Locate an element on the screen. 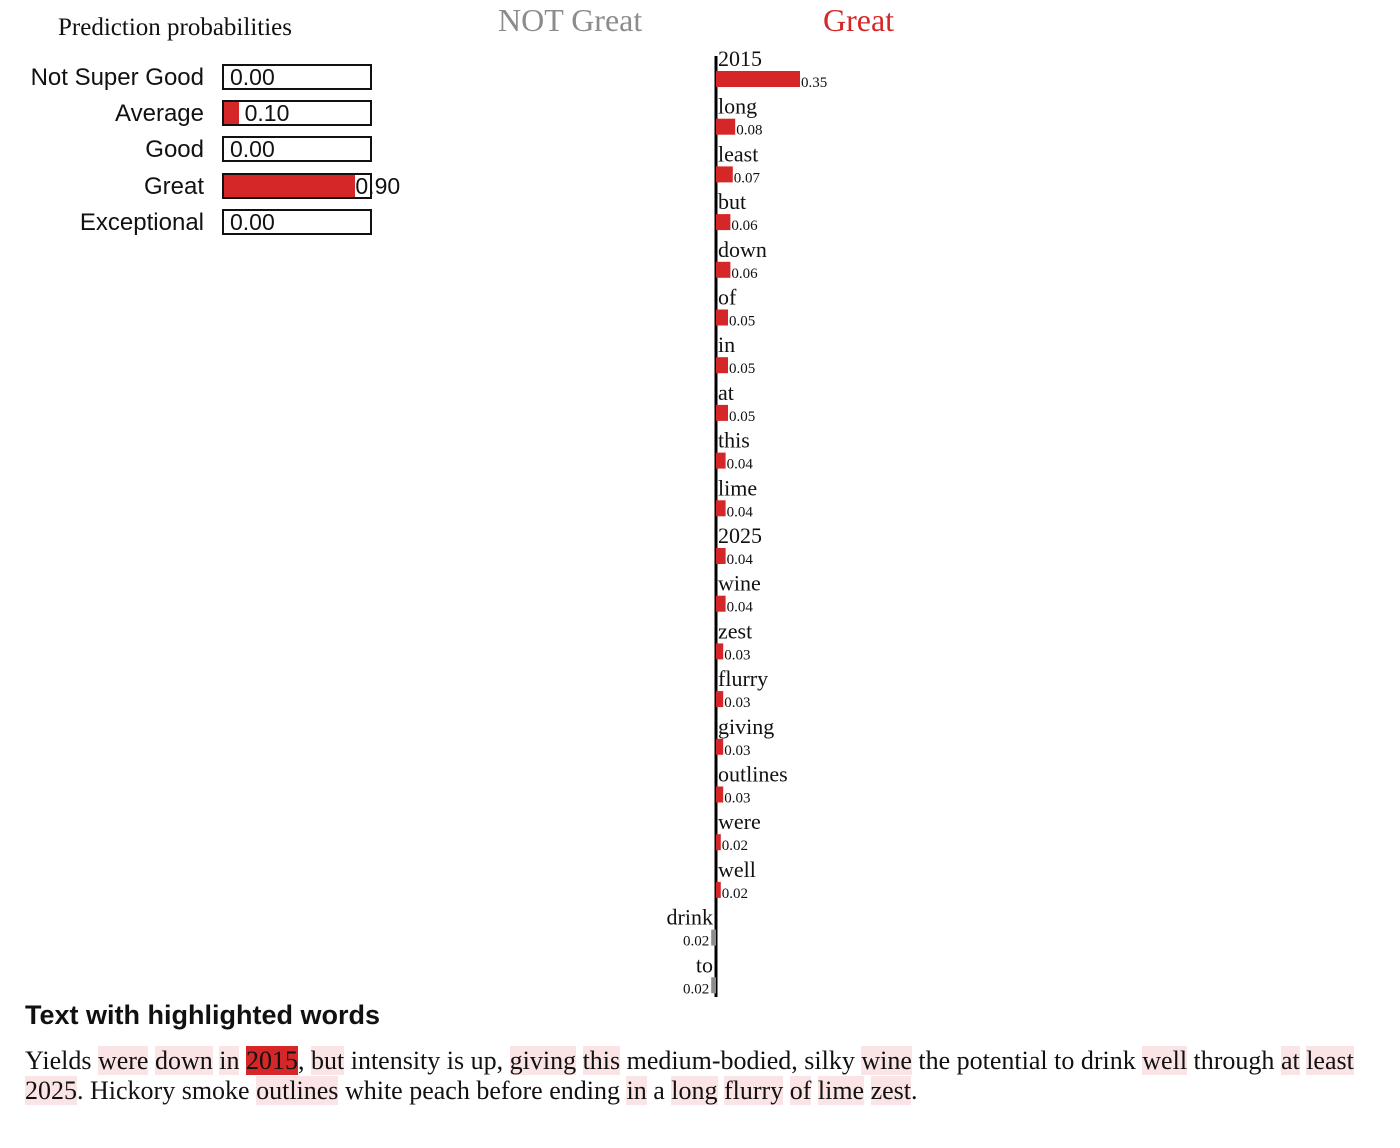 Image resolution: width=1400 pixels, height=1148 pixels. text-segment: white peach before ending is located at coordinates (482, 1090).